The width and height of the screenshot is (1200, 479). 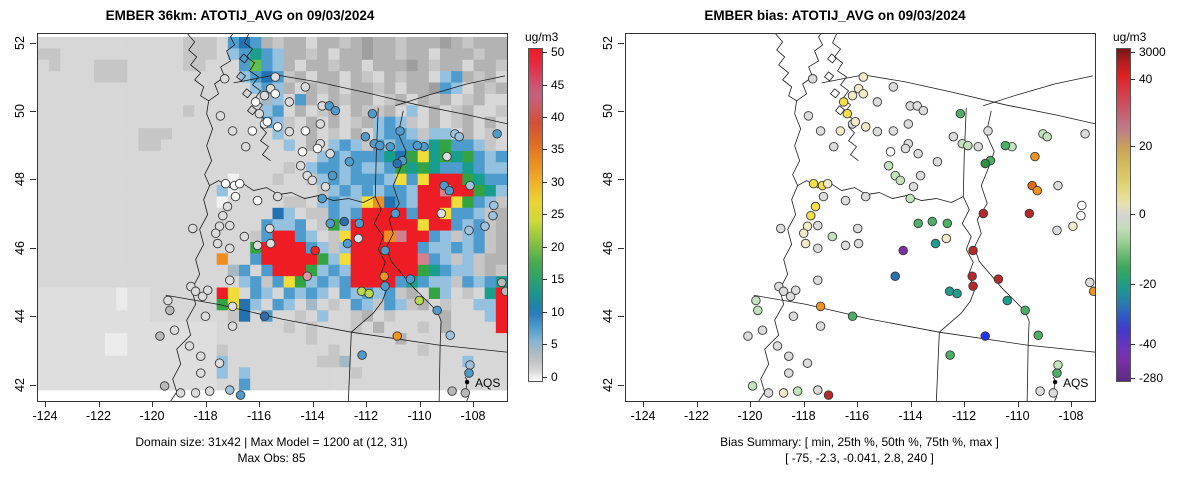 I want to click on y-axis-label: 52, so click(x=20, y=43).